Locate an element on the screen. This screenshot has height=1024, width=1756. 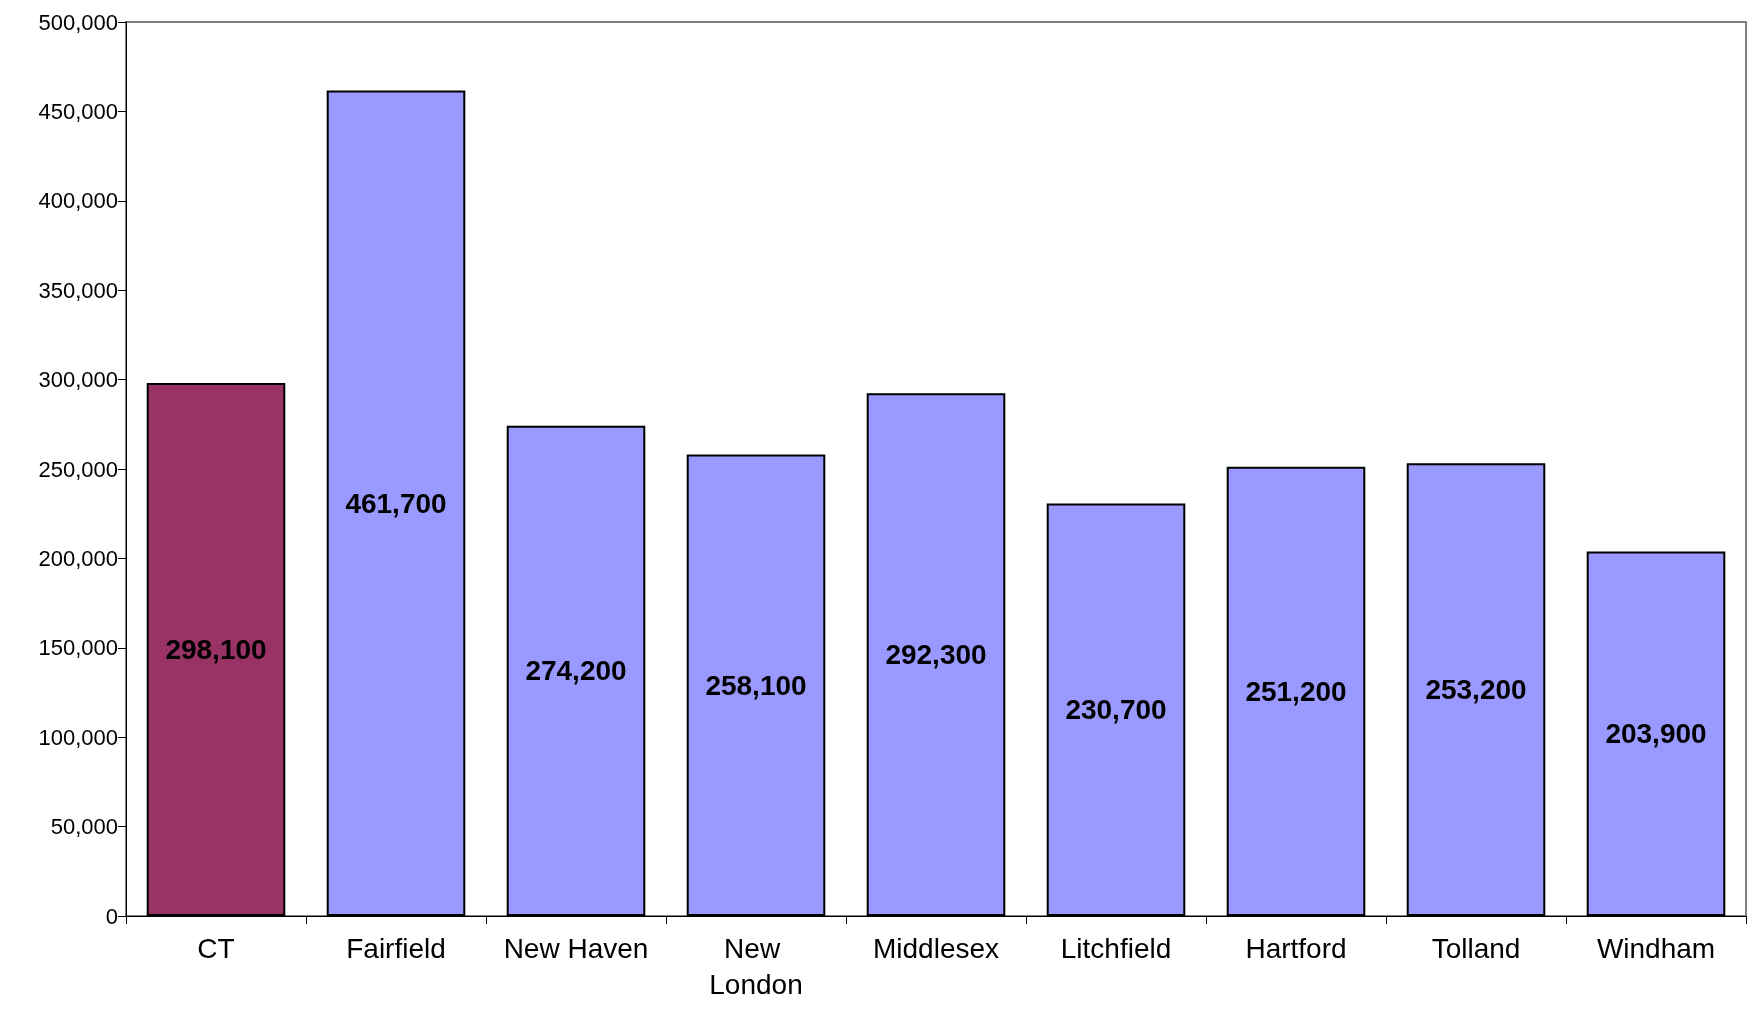
y-tick-label: 150,000 is located at coordinates (78, 648).